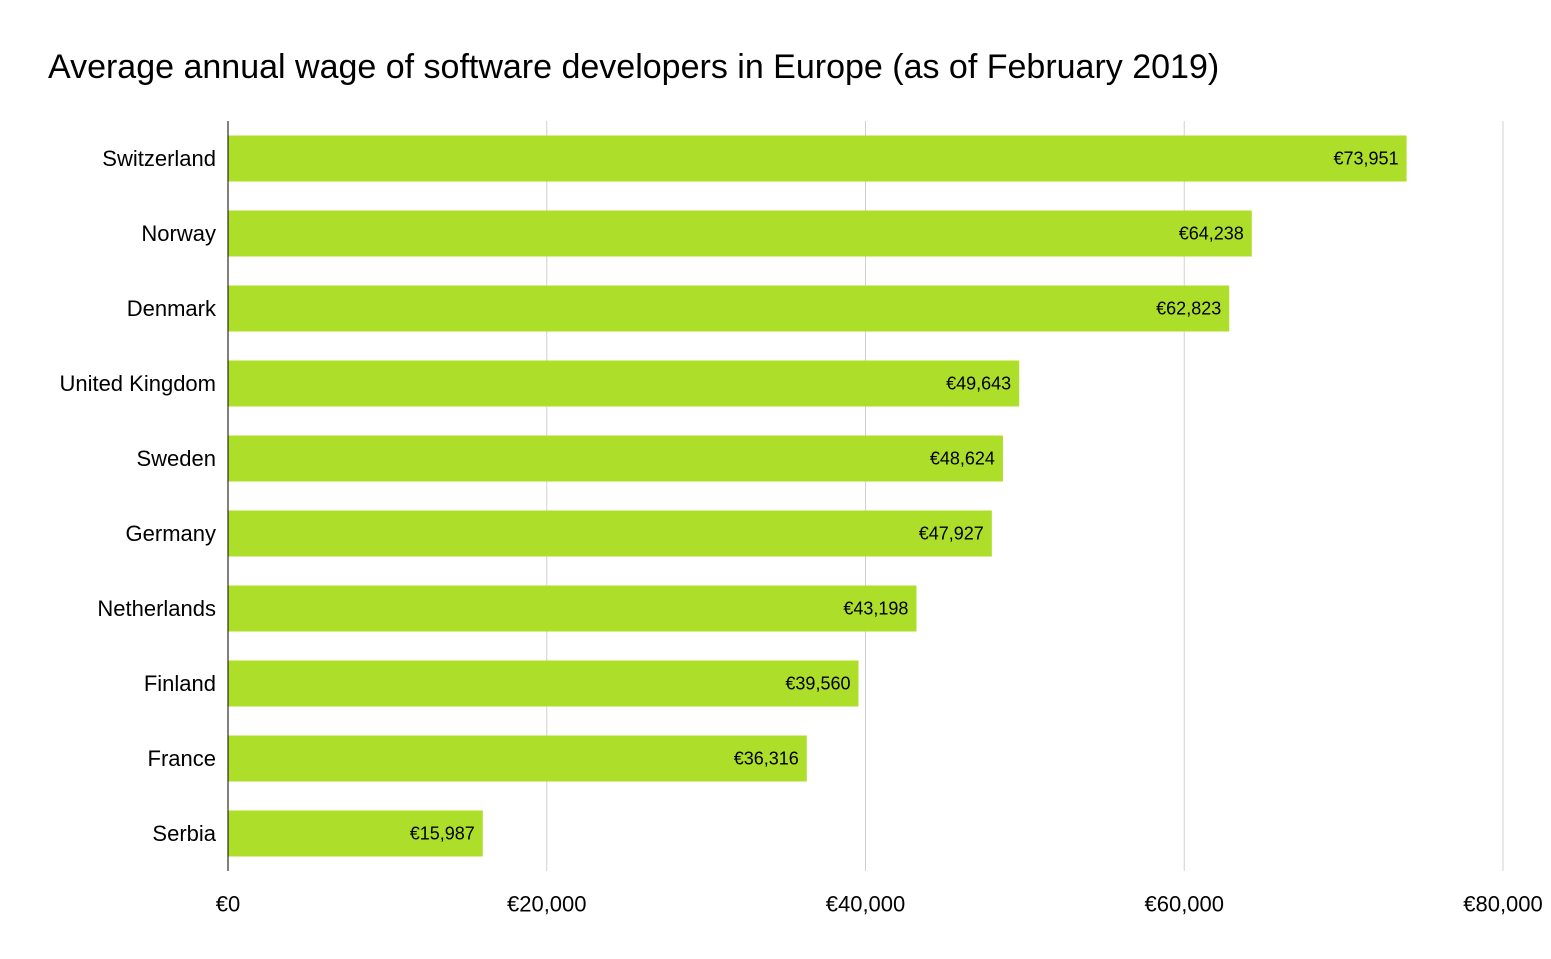  I want to click on bar-netherlands, so click(572, 608).